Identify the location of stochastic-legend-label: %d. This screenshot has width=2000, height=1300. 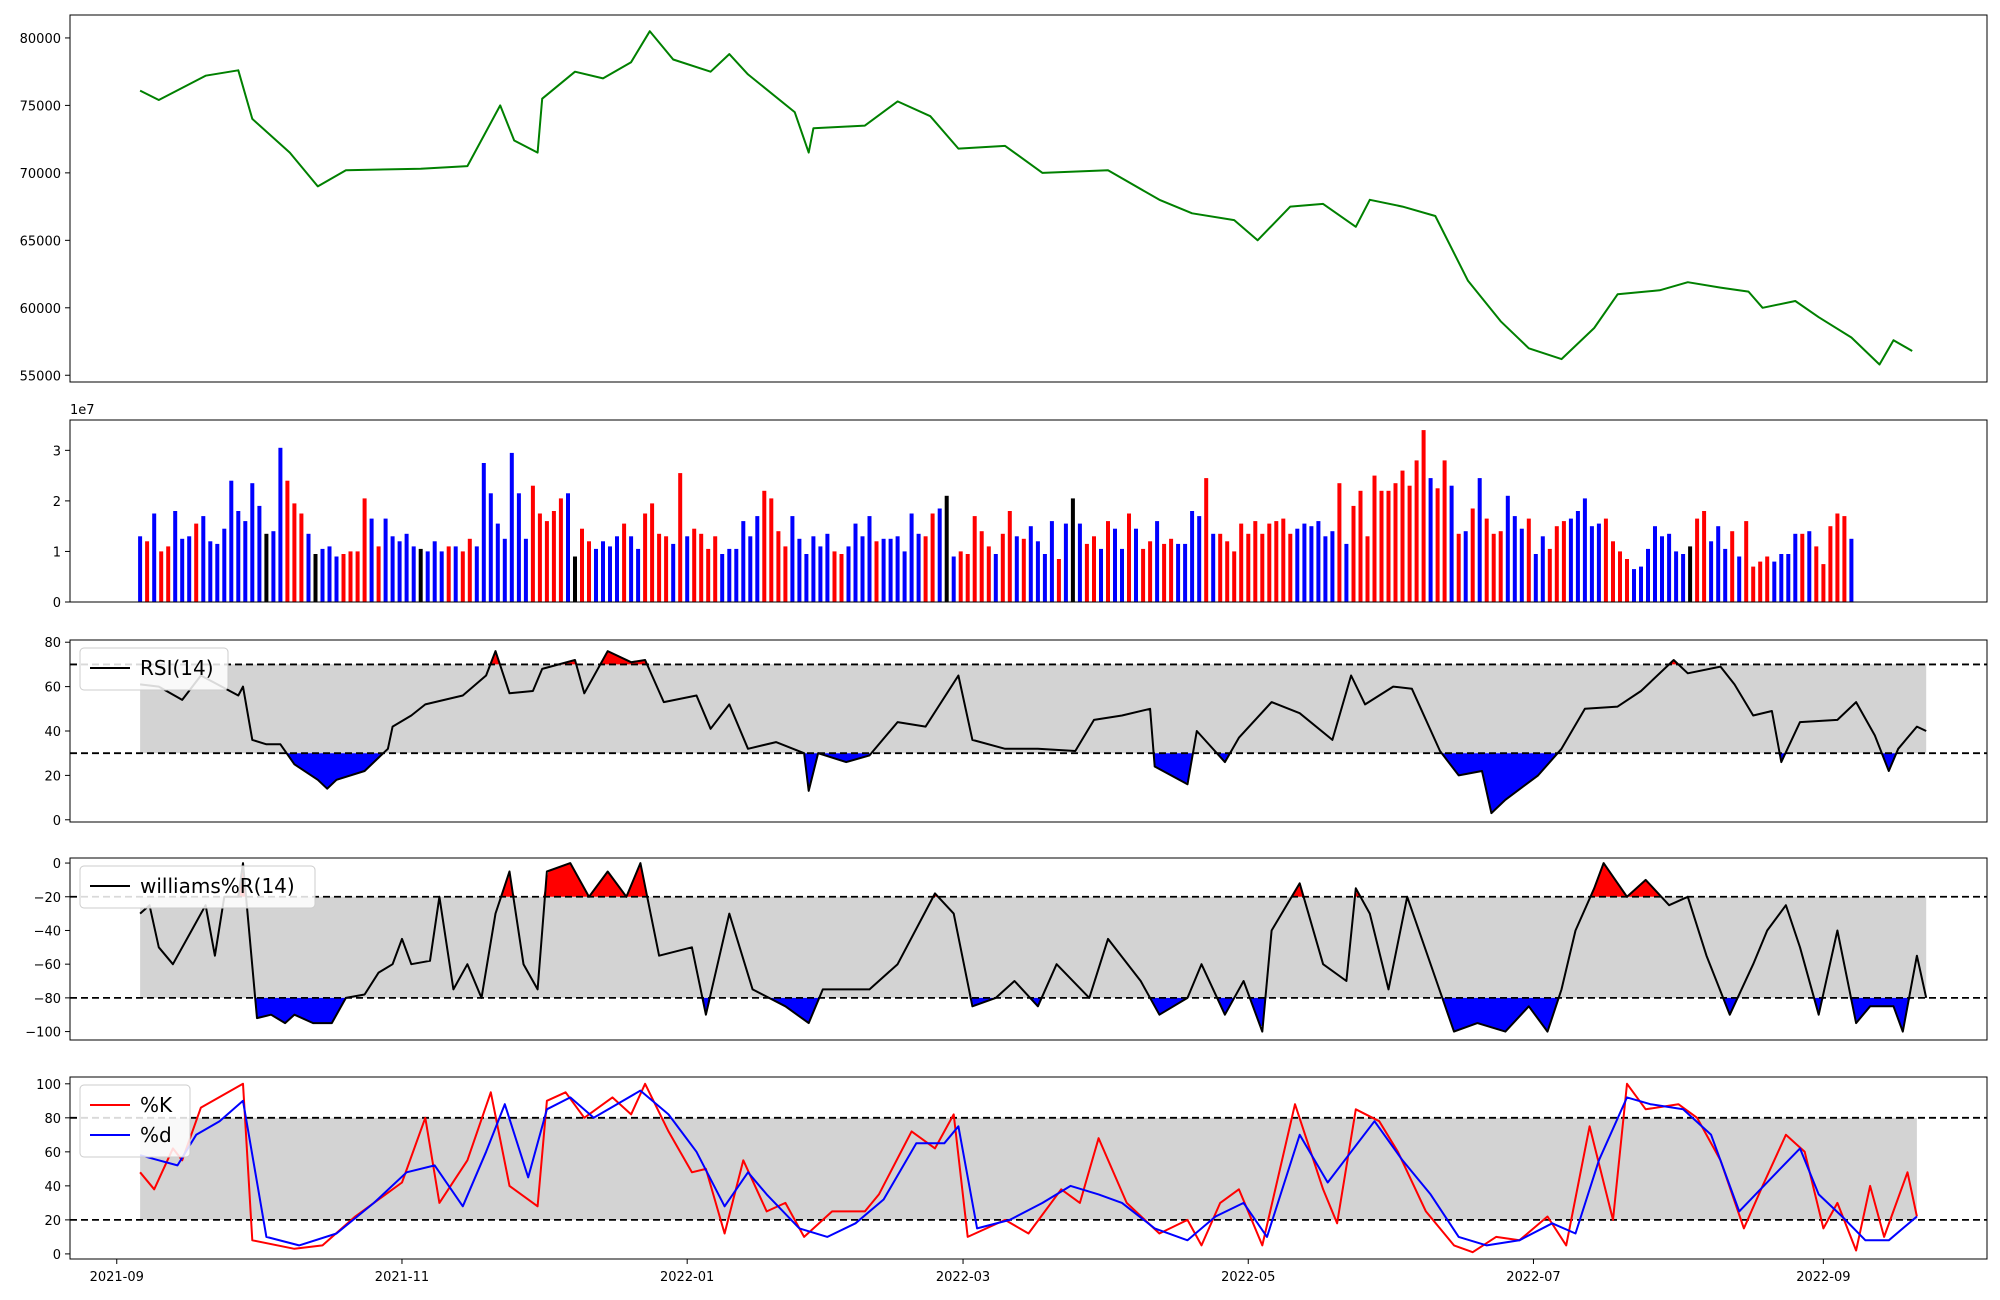
(156, 1135).